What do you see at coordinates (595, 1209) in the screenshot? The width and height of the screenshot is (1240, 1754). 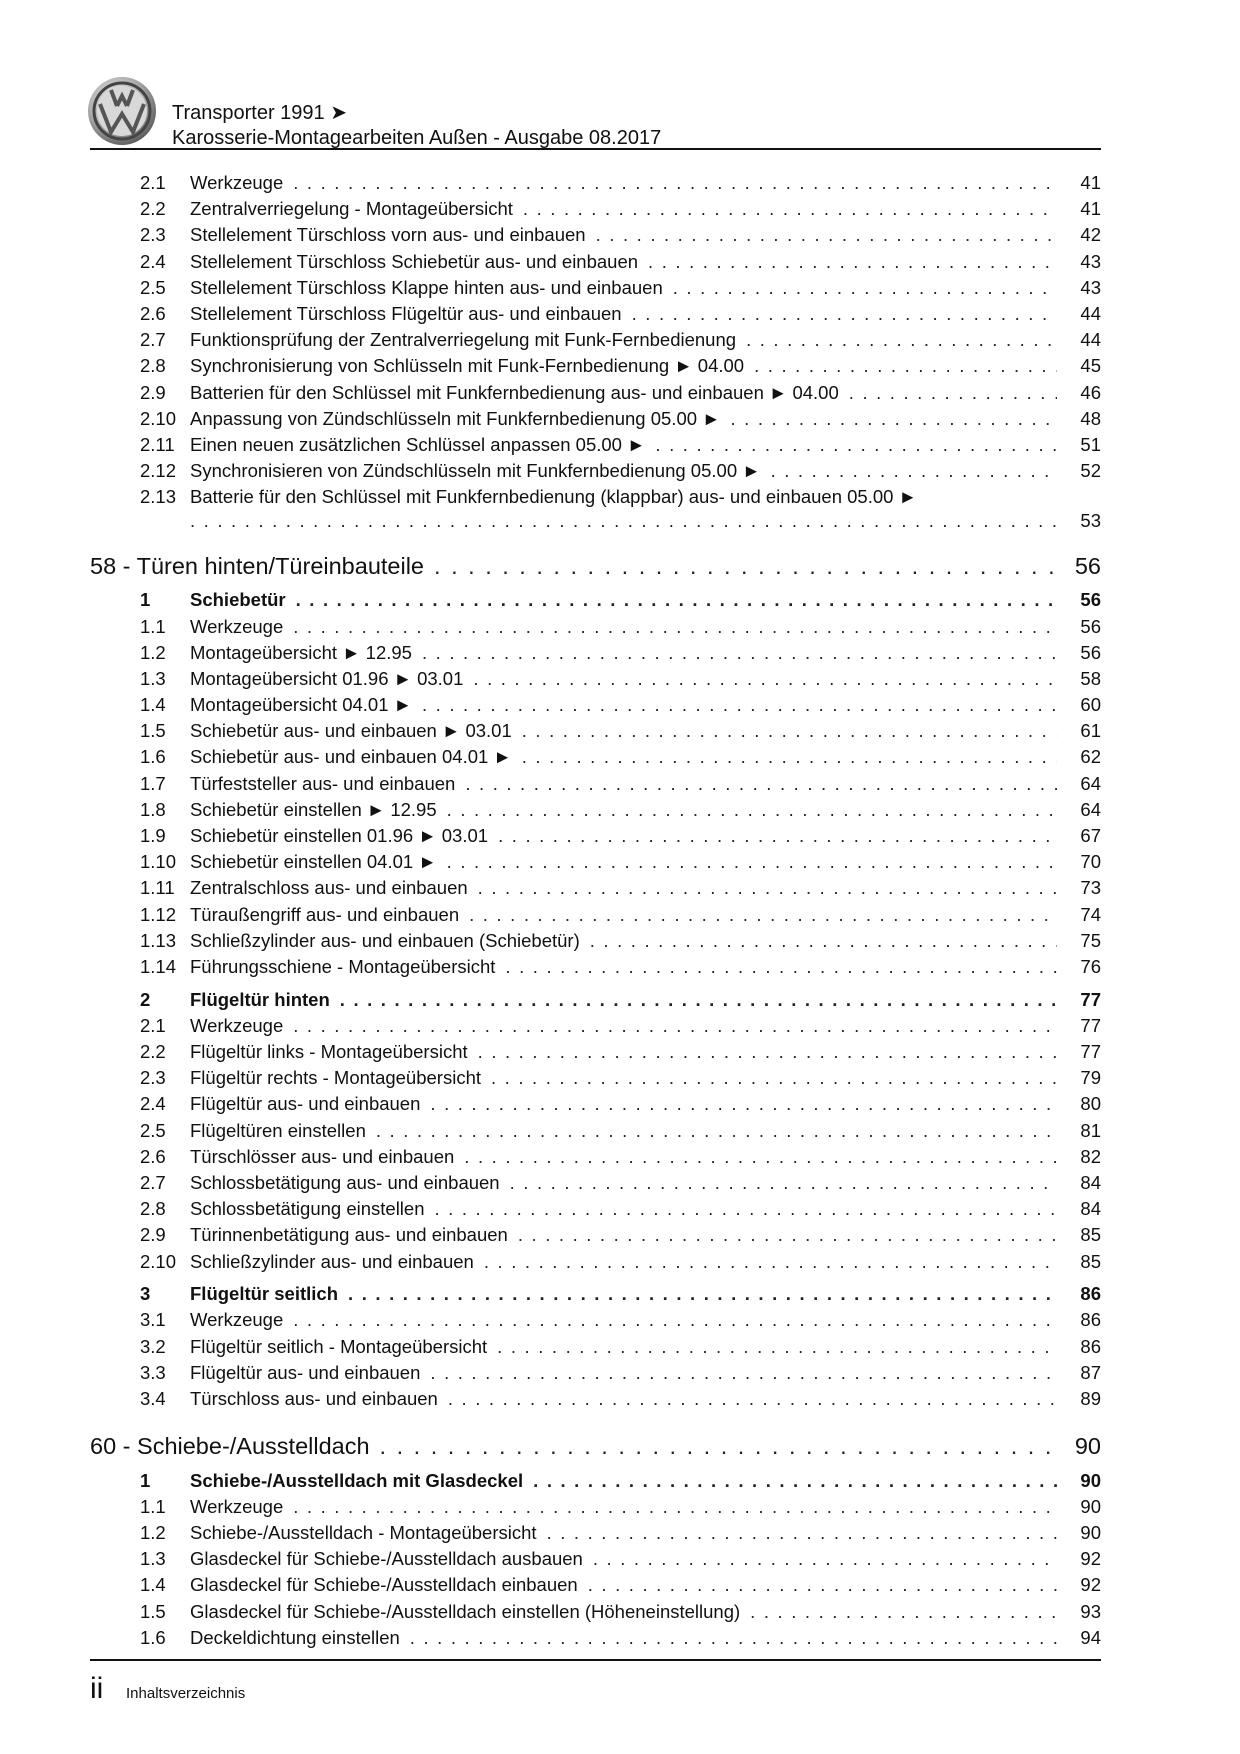 I see `toc-entry: 2.8 Schlossbetätigung einstellen 84` at bounding box center [595, 1209].